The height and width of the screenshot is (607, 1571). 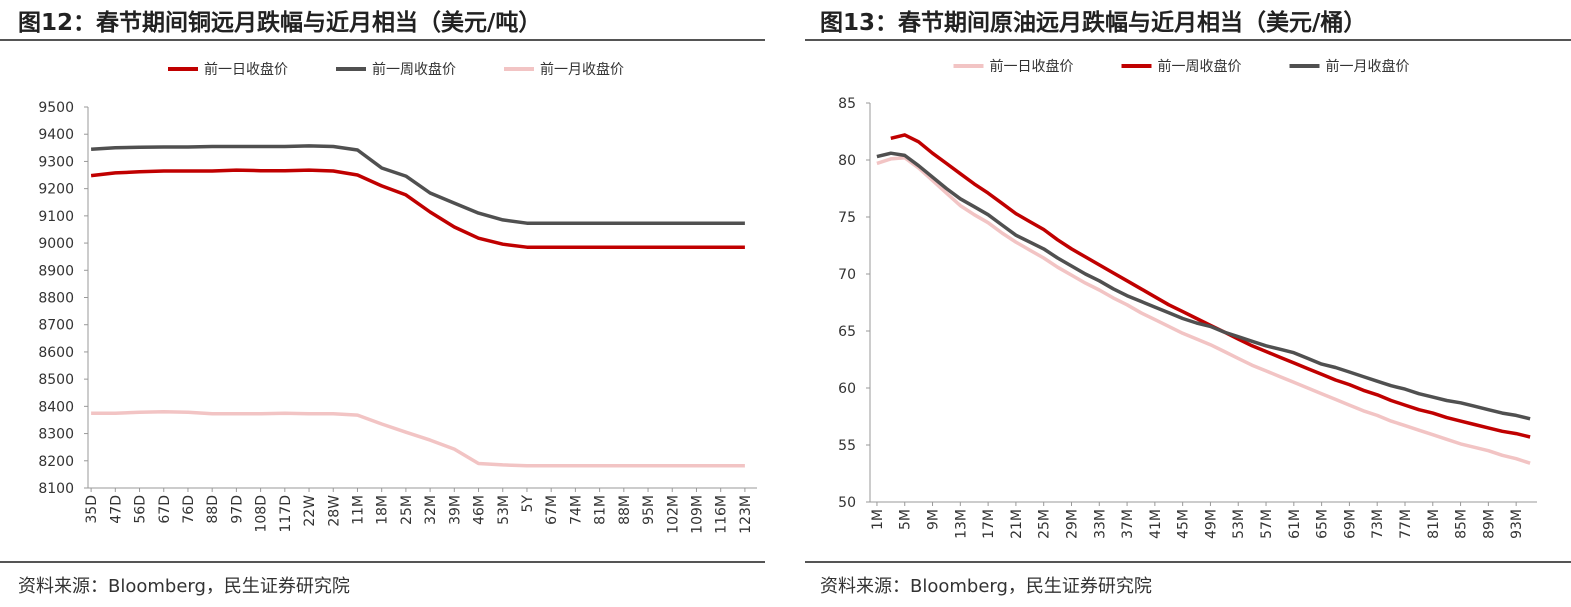 What do you see at coordinates (847, 104) in the screenshot?
I see `y-tick-label: 85` at bounding box center [847, 104].